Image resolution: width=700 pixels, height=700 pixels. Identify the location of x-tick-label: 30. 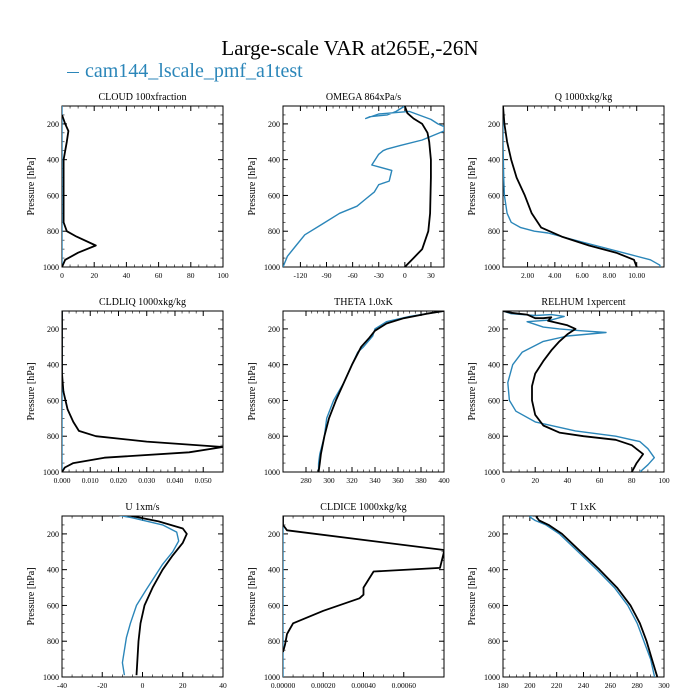
(431, 275).